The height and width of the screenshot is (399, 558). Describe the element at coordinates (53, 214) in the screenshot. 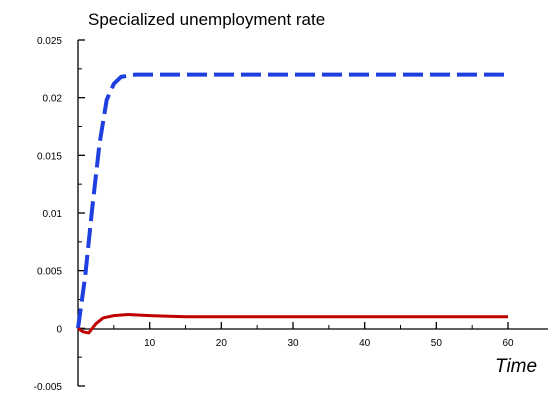

I see `y-tick-label-3: 0.01` at that location.